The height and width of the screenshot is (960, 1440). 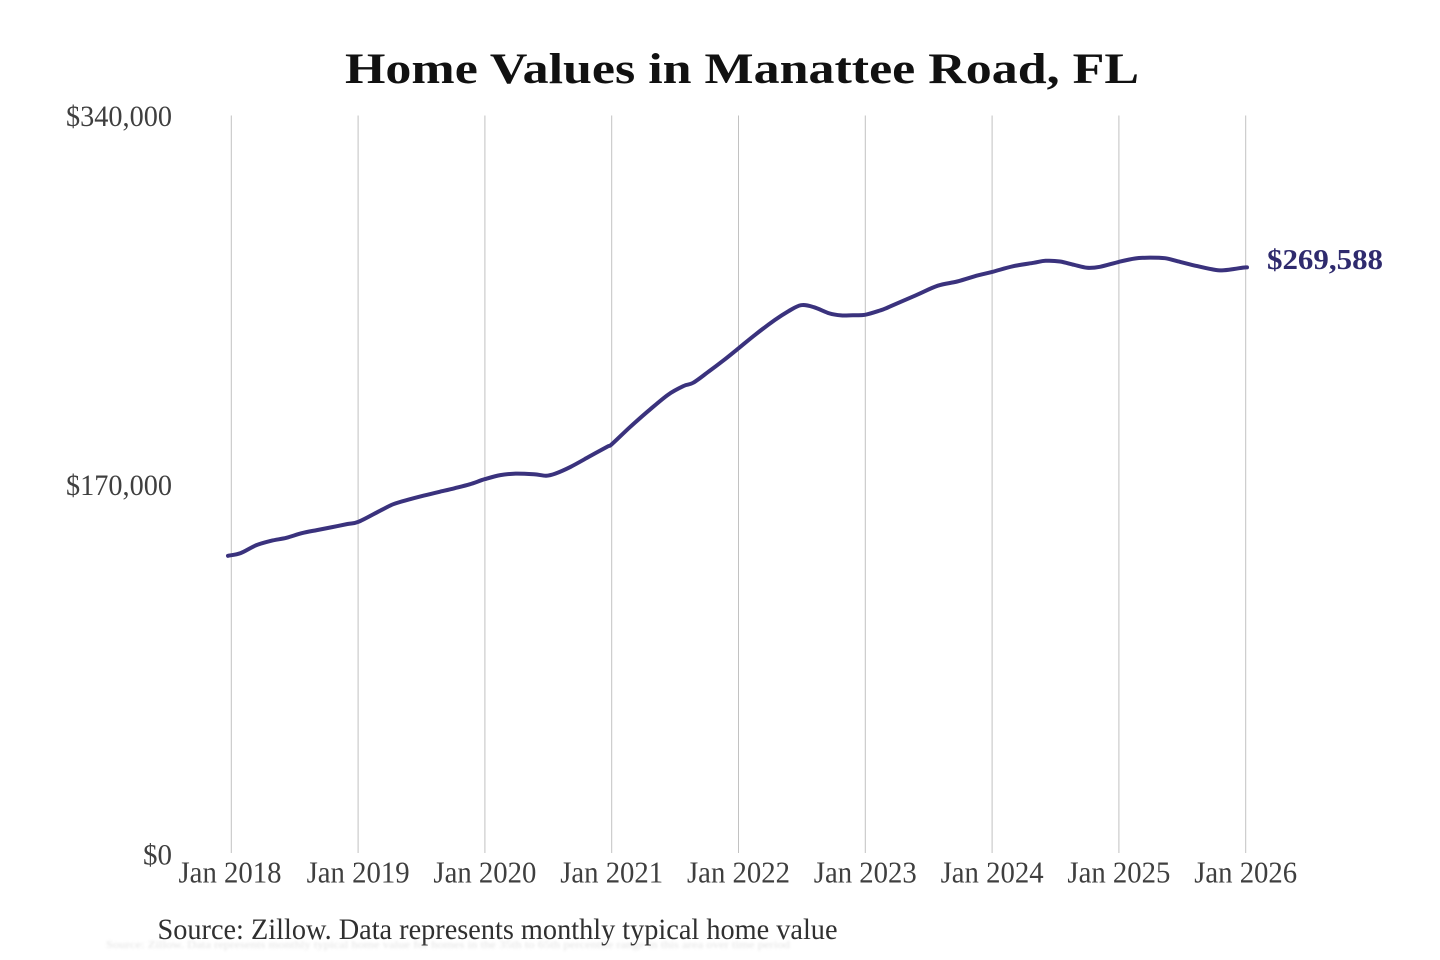 I want to click on svg-text: Jan 2018, so click(x=230, y=873).